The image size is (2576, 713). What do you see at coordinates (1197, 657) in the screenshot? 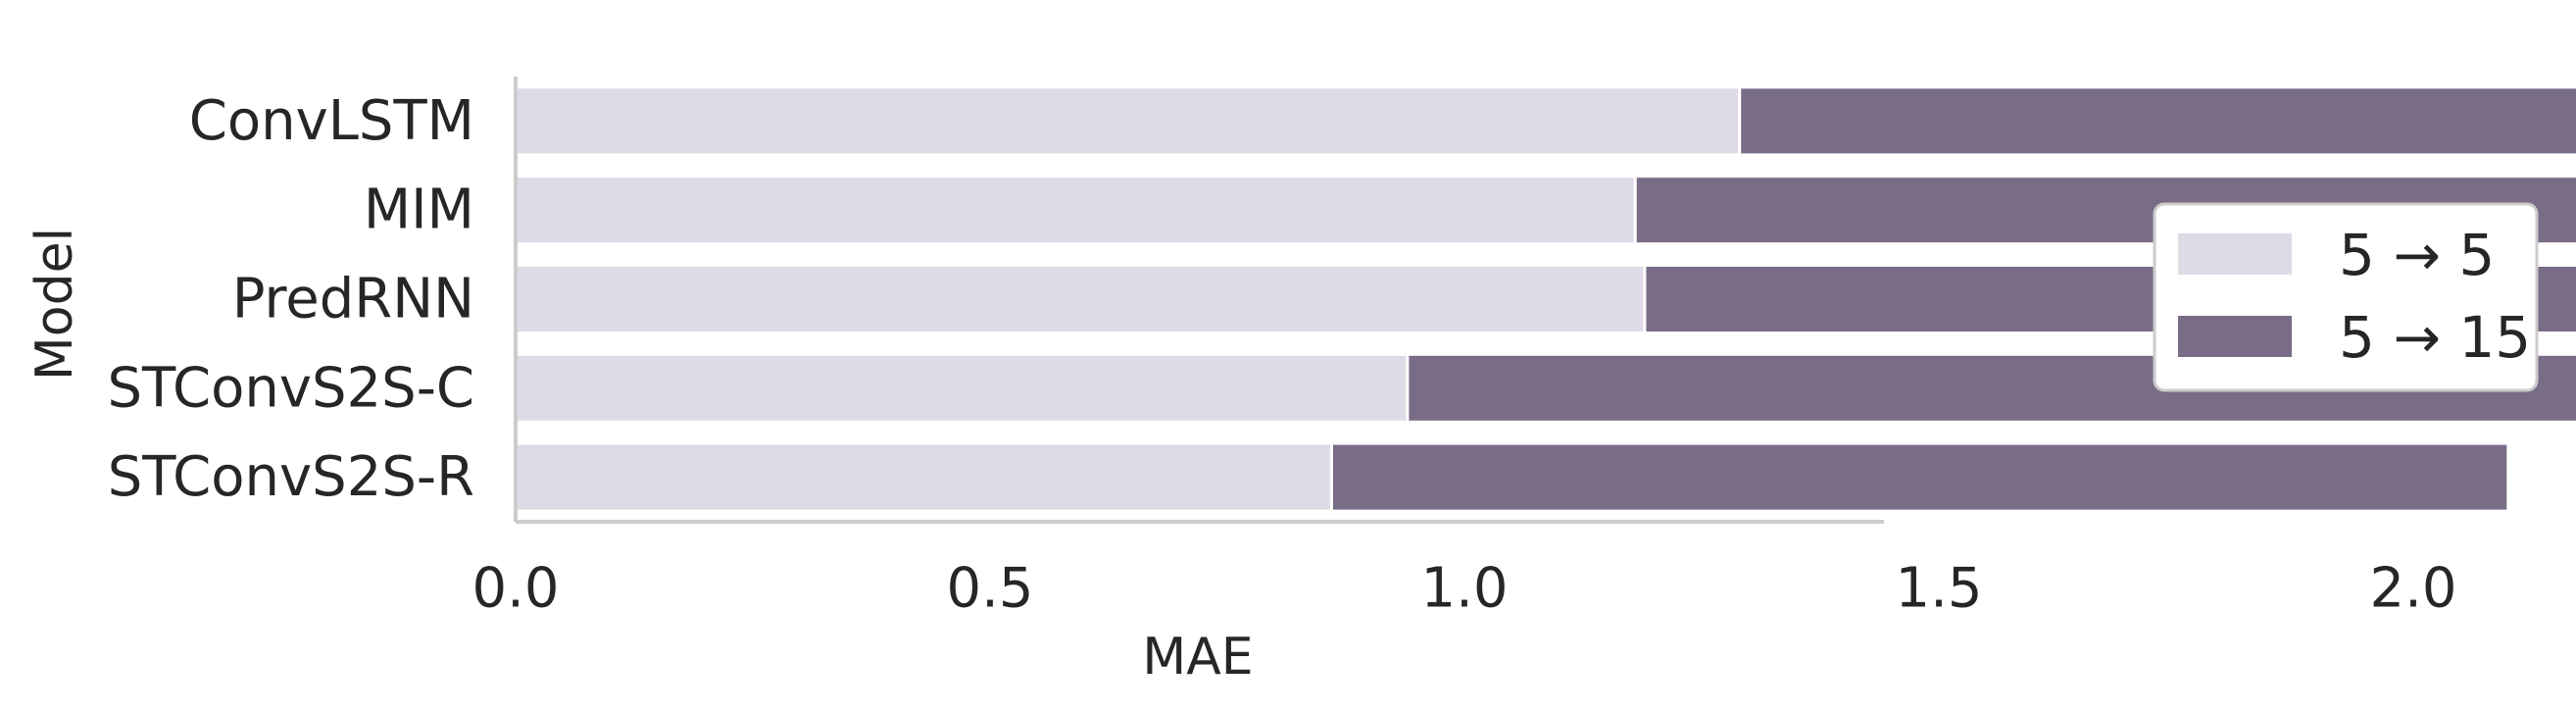
I see `x-axis-title: MAE` at bounding box center [1197, 657].